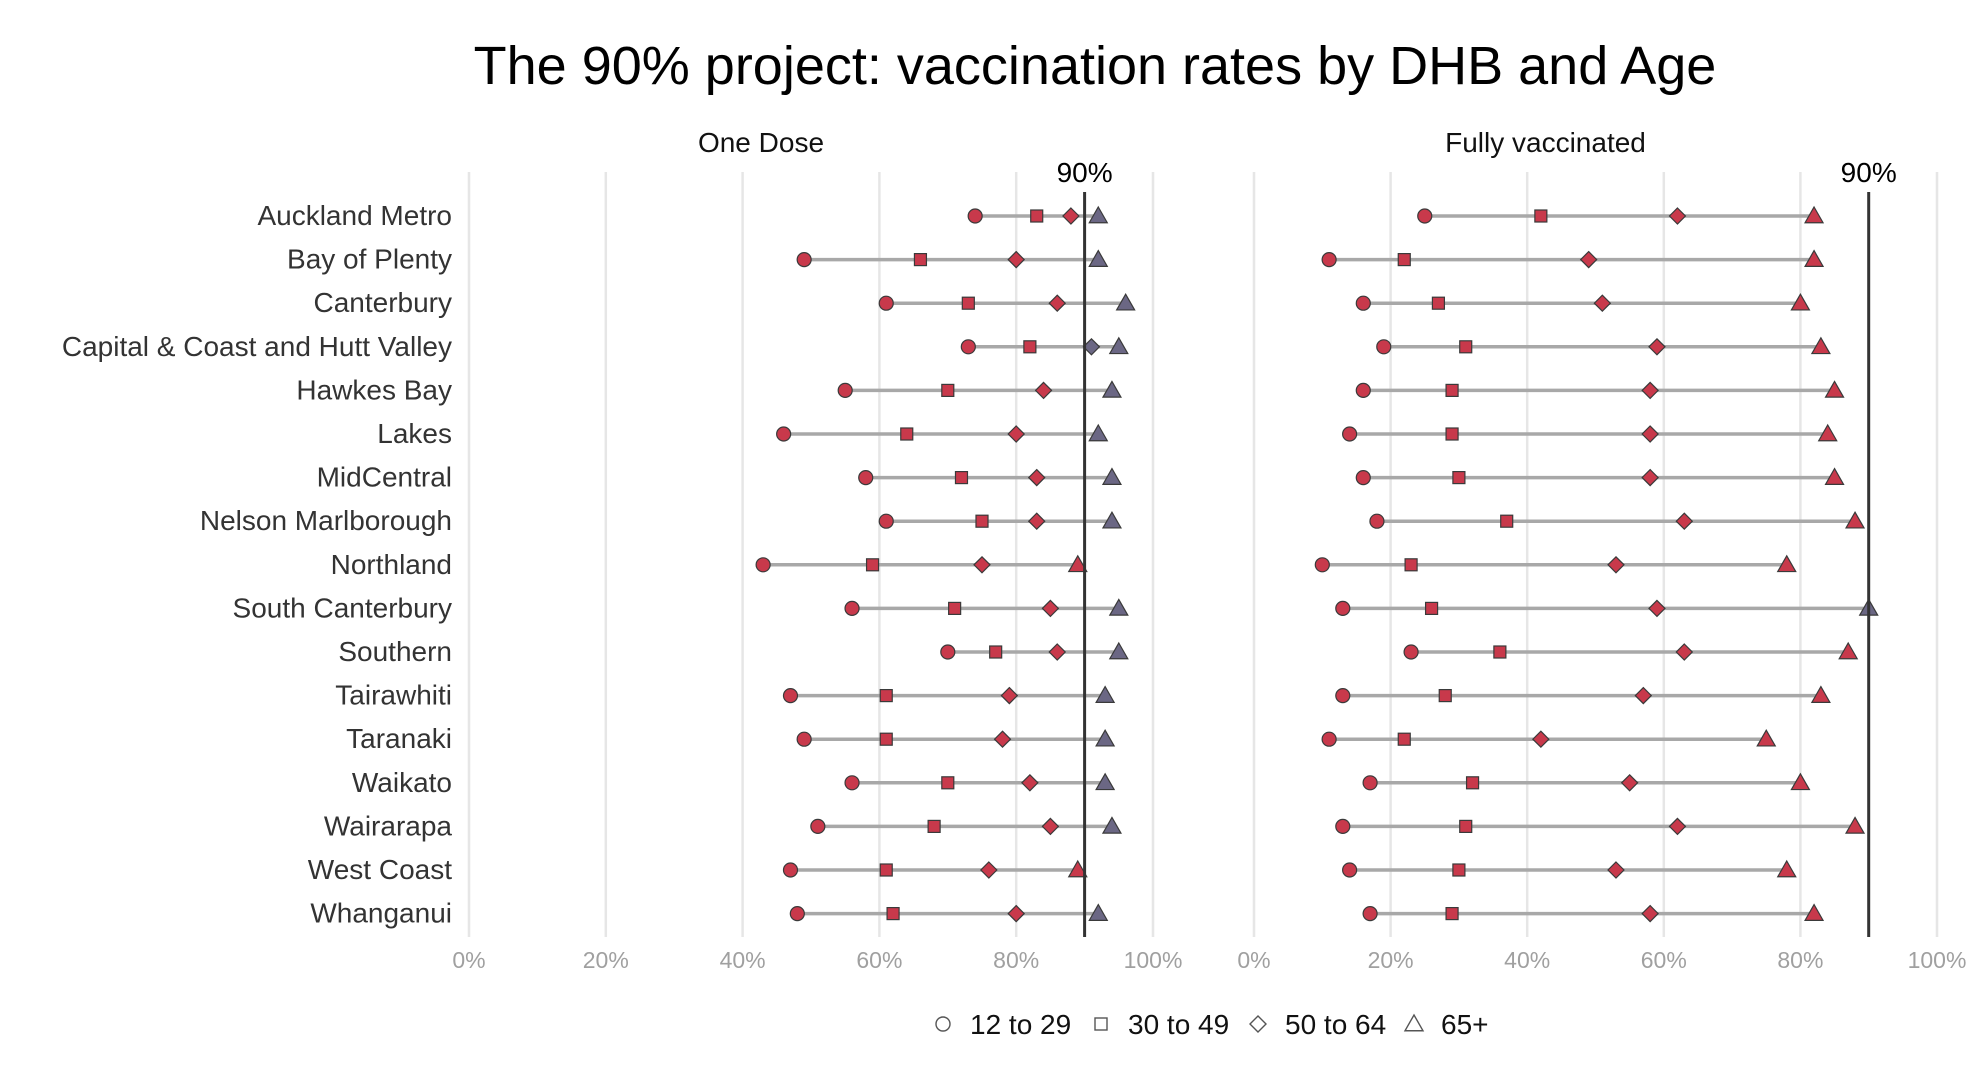 The width and height of the screenshot is (1980, 1080). Describe the element at coordinates (761, 142) in the screenshot. I see `panel-title: One Dose` at that location.